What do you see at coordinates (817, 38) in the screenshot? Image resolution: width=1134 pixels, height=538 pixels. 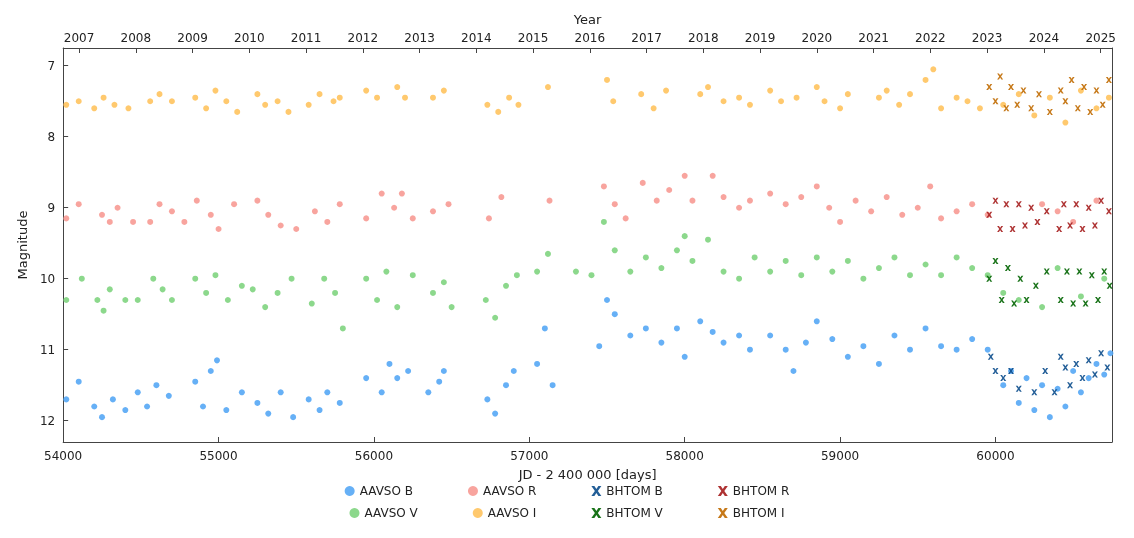 I see `x2-tick-label: 2020` at bounding box center [817, 38].